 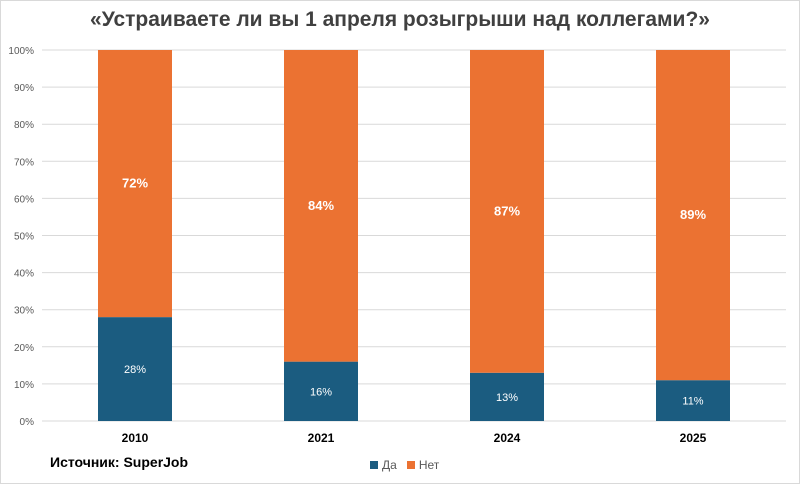 I want to click on x-tick-label: 2024, so click(x=507, y=438).